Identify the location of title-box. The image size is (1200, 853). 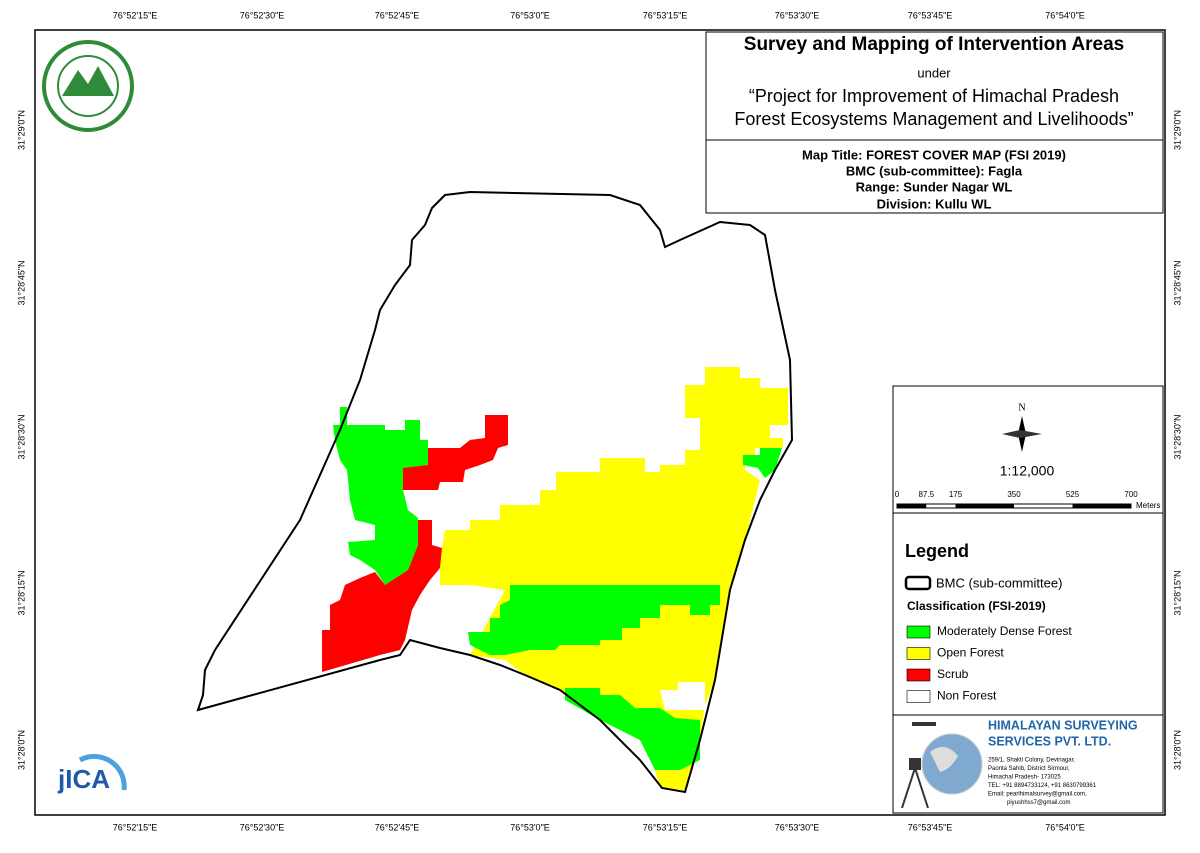
(934, 86).